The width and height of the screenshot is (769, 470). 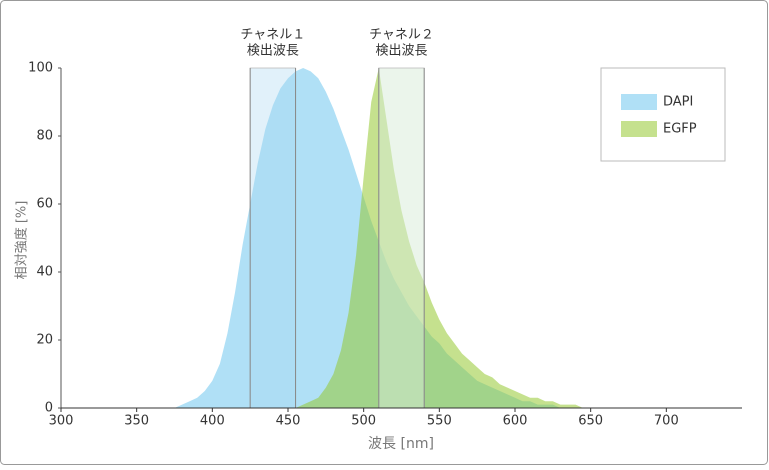 What do you see at coordinates (44, 136) in the screenshot?
I see `y-tick-label: 80` at bounding box center [44, 136].